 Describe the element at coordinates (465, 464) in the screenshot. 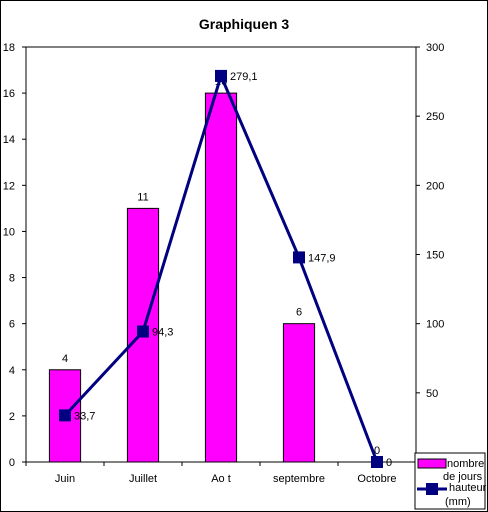

I see `legend-label-bar: nombre` at that location.